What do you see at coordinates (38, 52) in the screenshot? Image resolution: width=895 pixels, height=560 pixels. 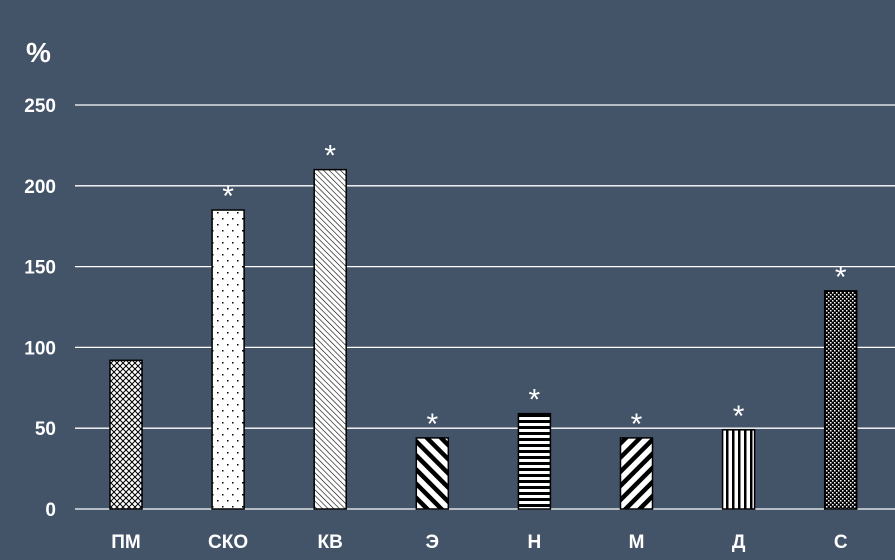 I see `y-axis-title: %` at bounding box center [38, 52].